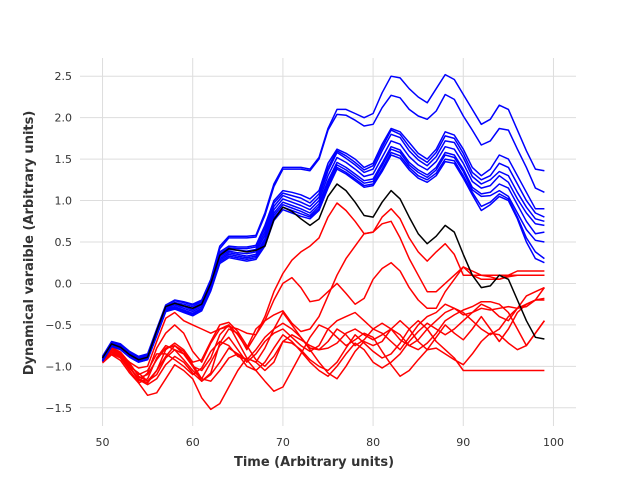 The height and width of the screenshot is (480, 640). I want to click on y-tick-label: 2.0, so click(64, 118).